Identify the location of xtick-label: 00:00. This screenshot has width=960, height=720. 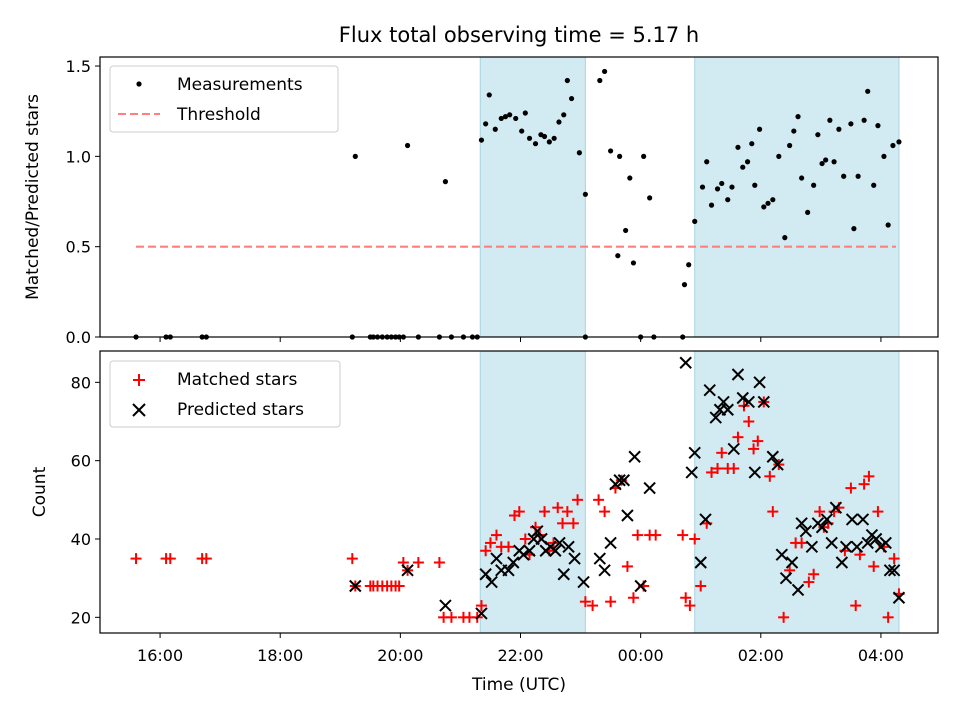
(641, 655).